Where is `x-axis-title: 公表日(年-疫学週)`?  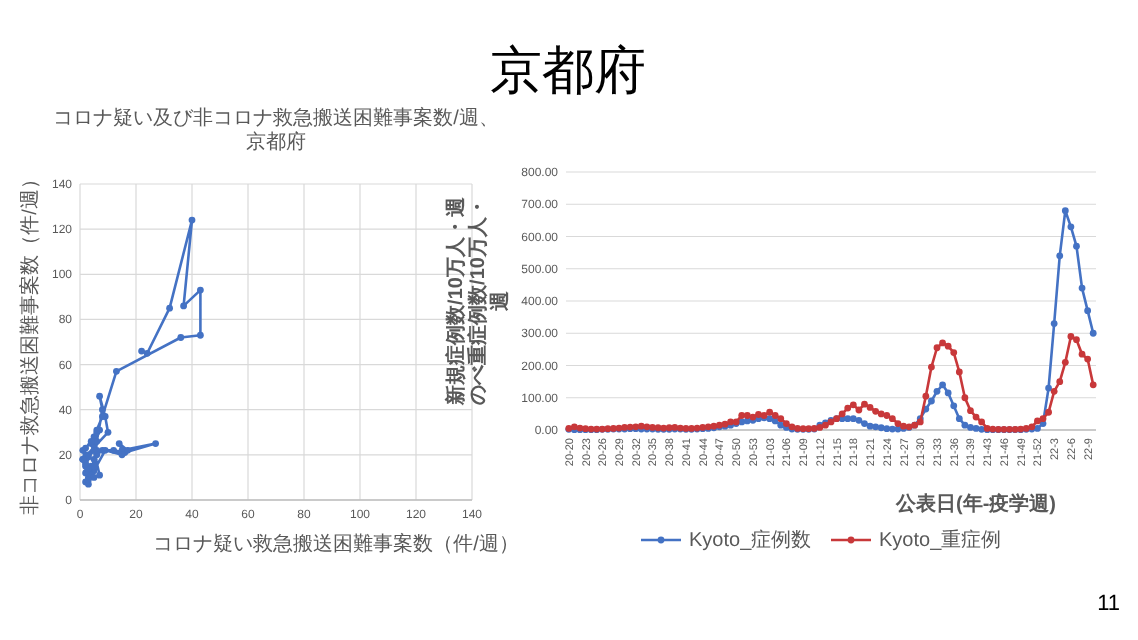 x-axis-title: 公表日(年-疫学週) is located at coordinates (975, 504).